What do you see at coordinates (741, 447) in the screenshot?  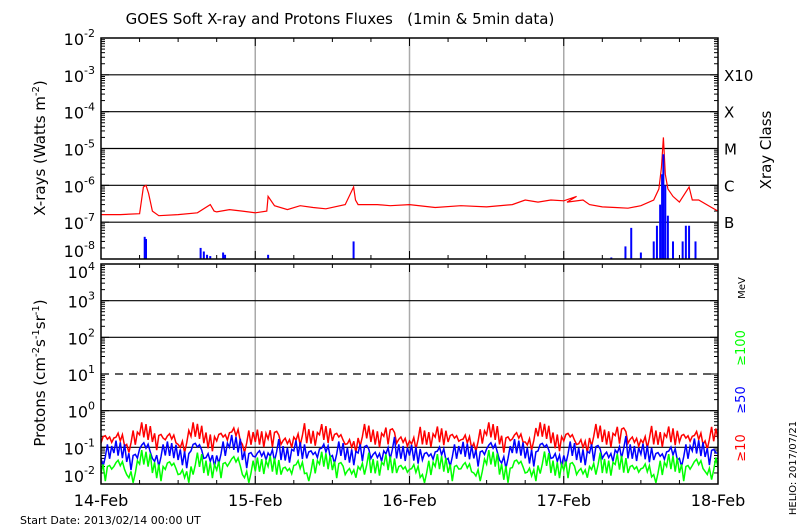 I see `legend-ge10: ≥10` at bounding box center [741, 447].